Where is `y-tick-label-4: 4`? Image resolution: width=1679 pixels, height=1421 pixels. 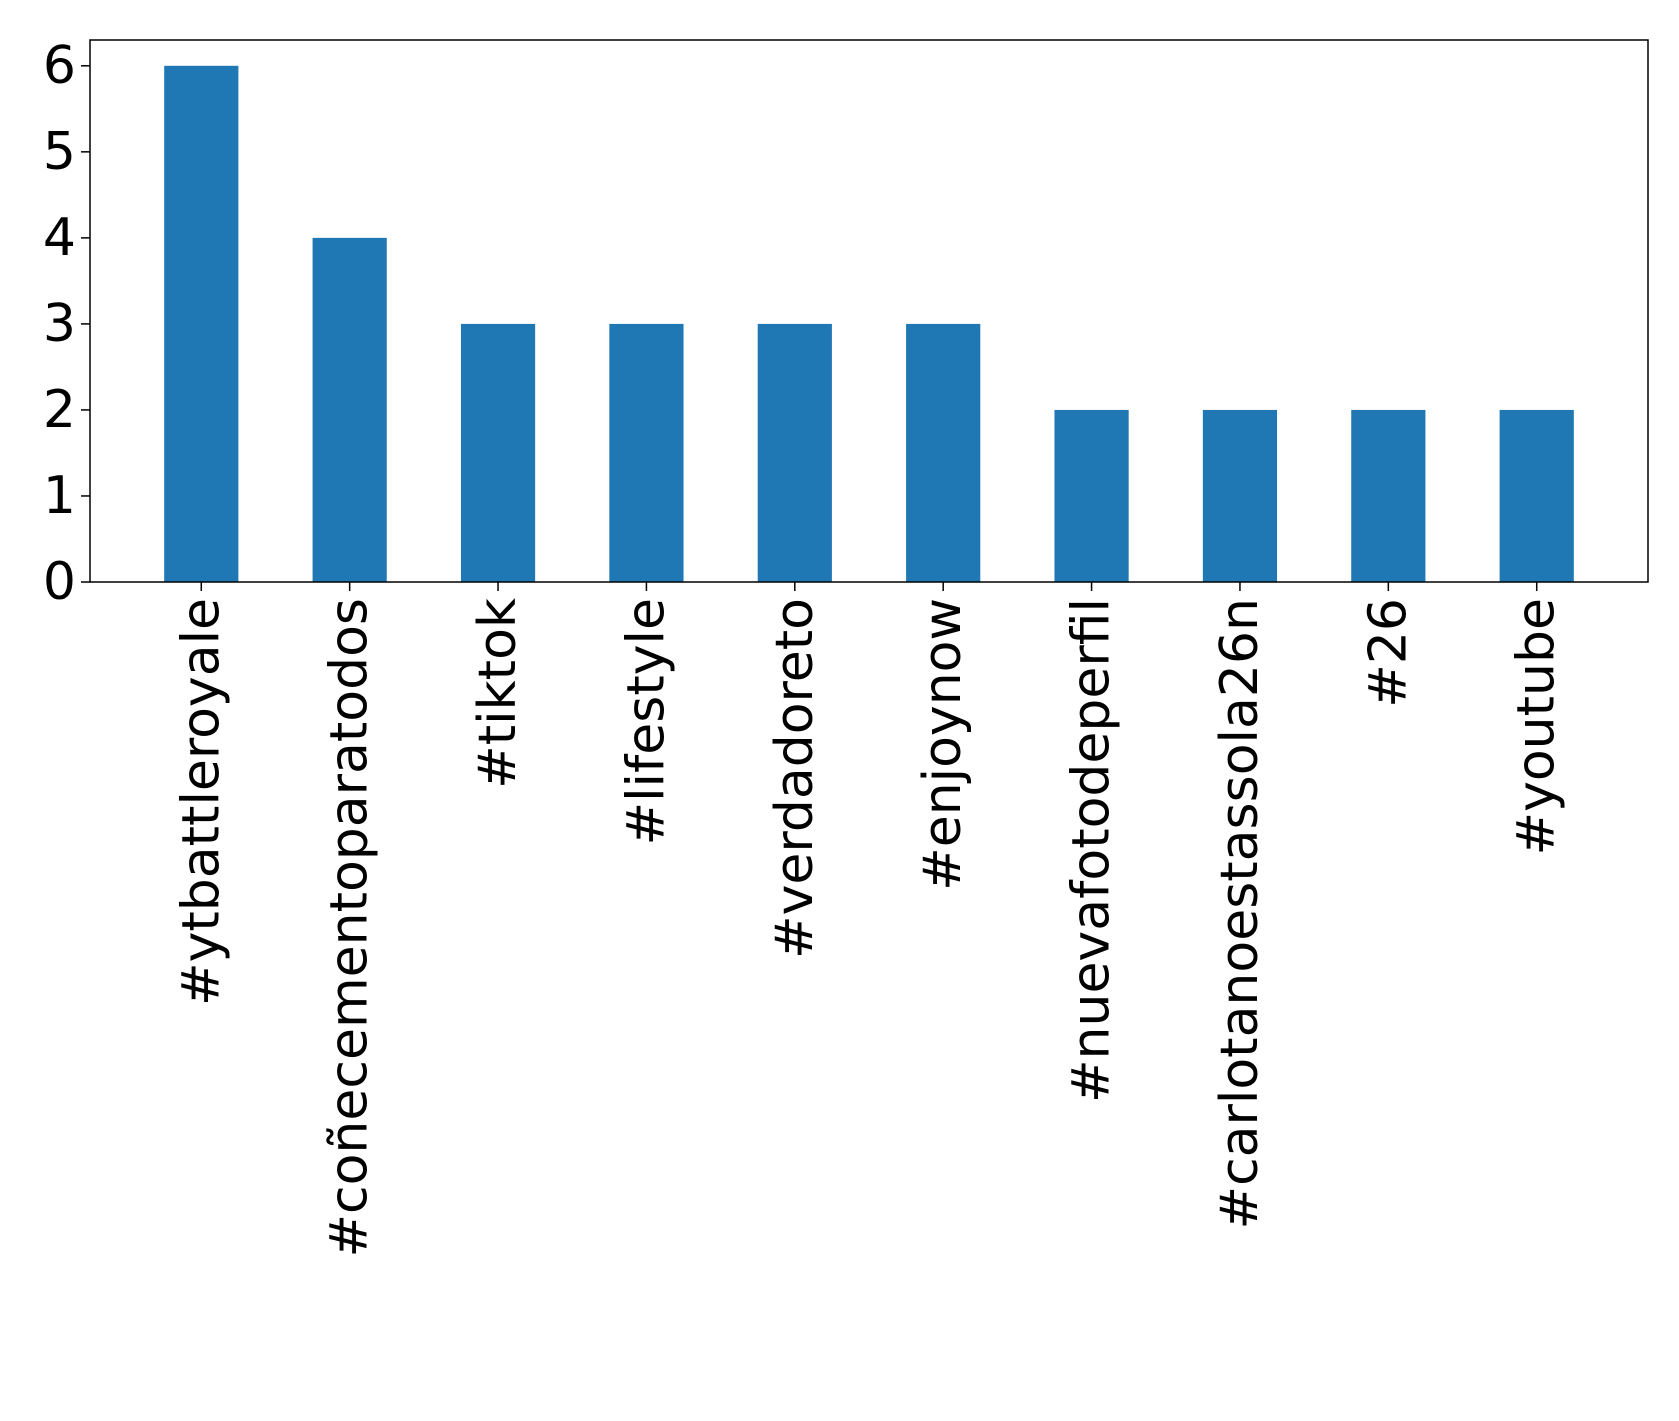
y-tick-label-4: 4 is located at coordinates (59, 238).